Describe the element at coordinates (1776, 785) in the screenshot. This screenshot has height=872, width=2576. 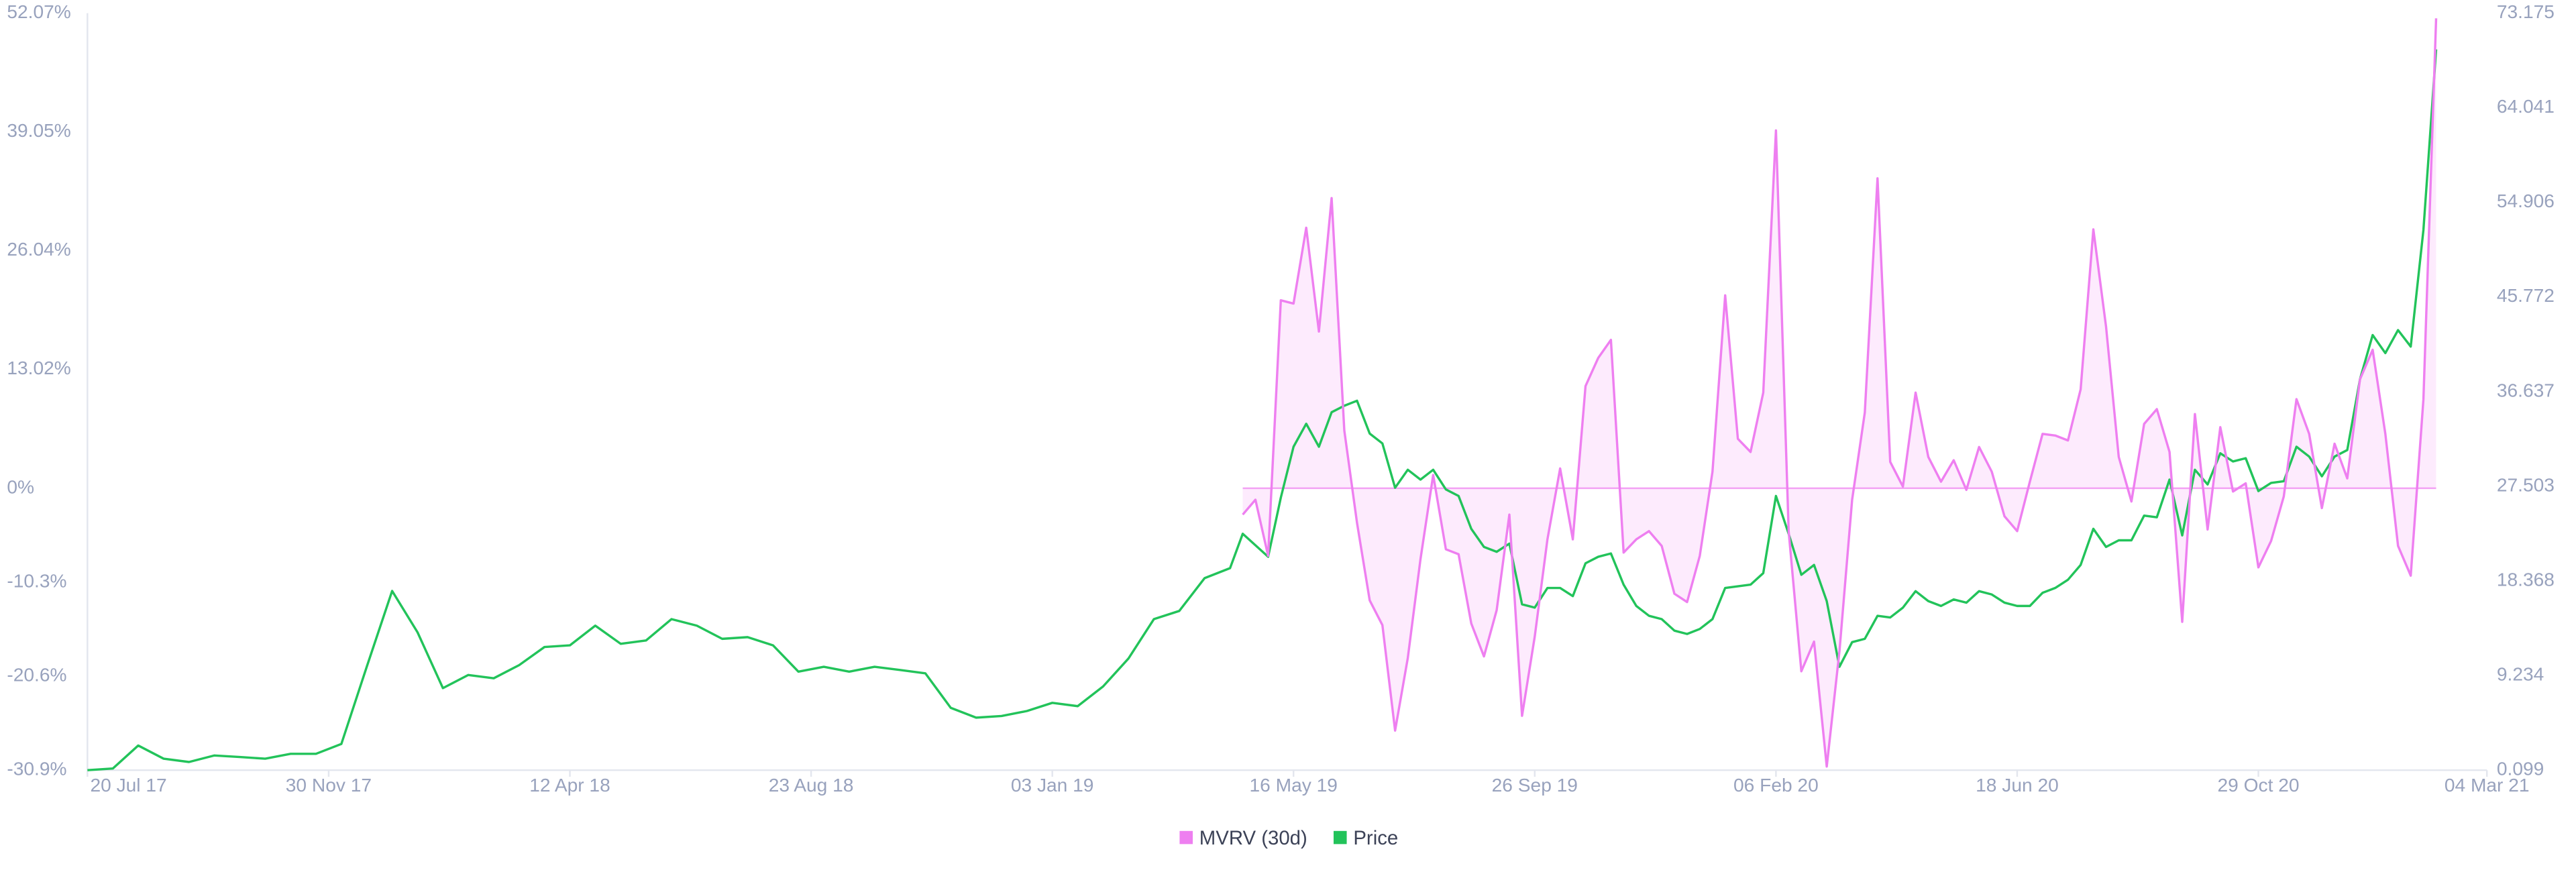
I see `x-tick-label: 06 Feb 20` at that location.